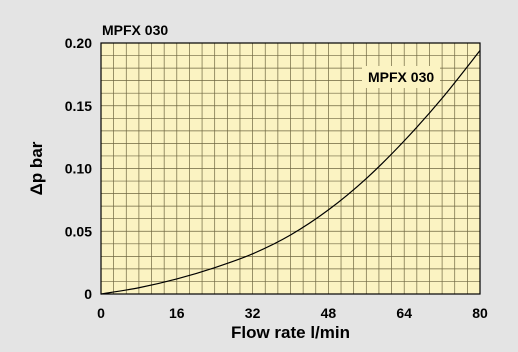 The width and height of the screenshot is (518, 352). I want to click on y-axis-ticks: 0 0.05 0.10 0.15 0.20, so click(78, 168).